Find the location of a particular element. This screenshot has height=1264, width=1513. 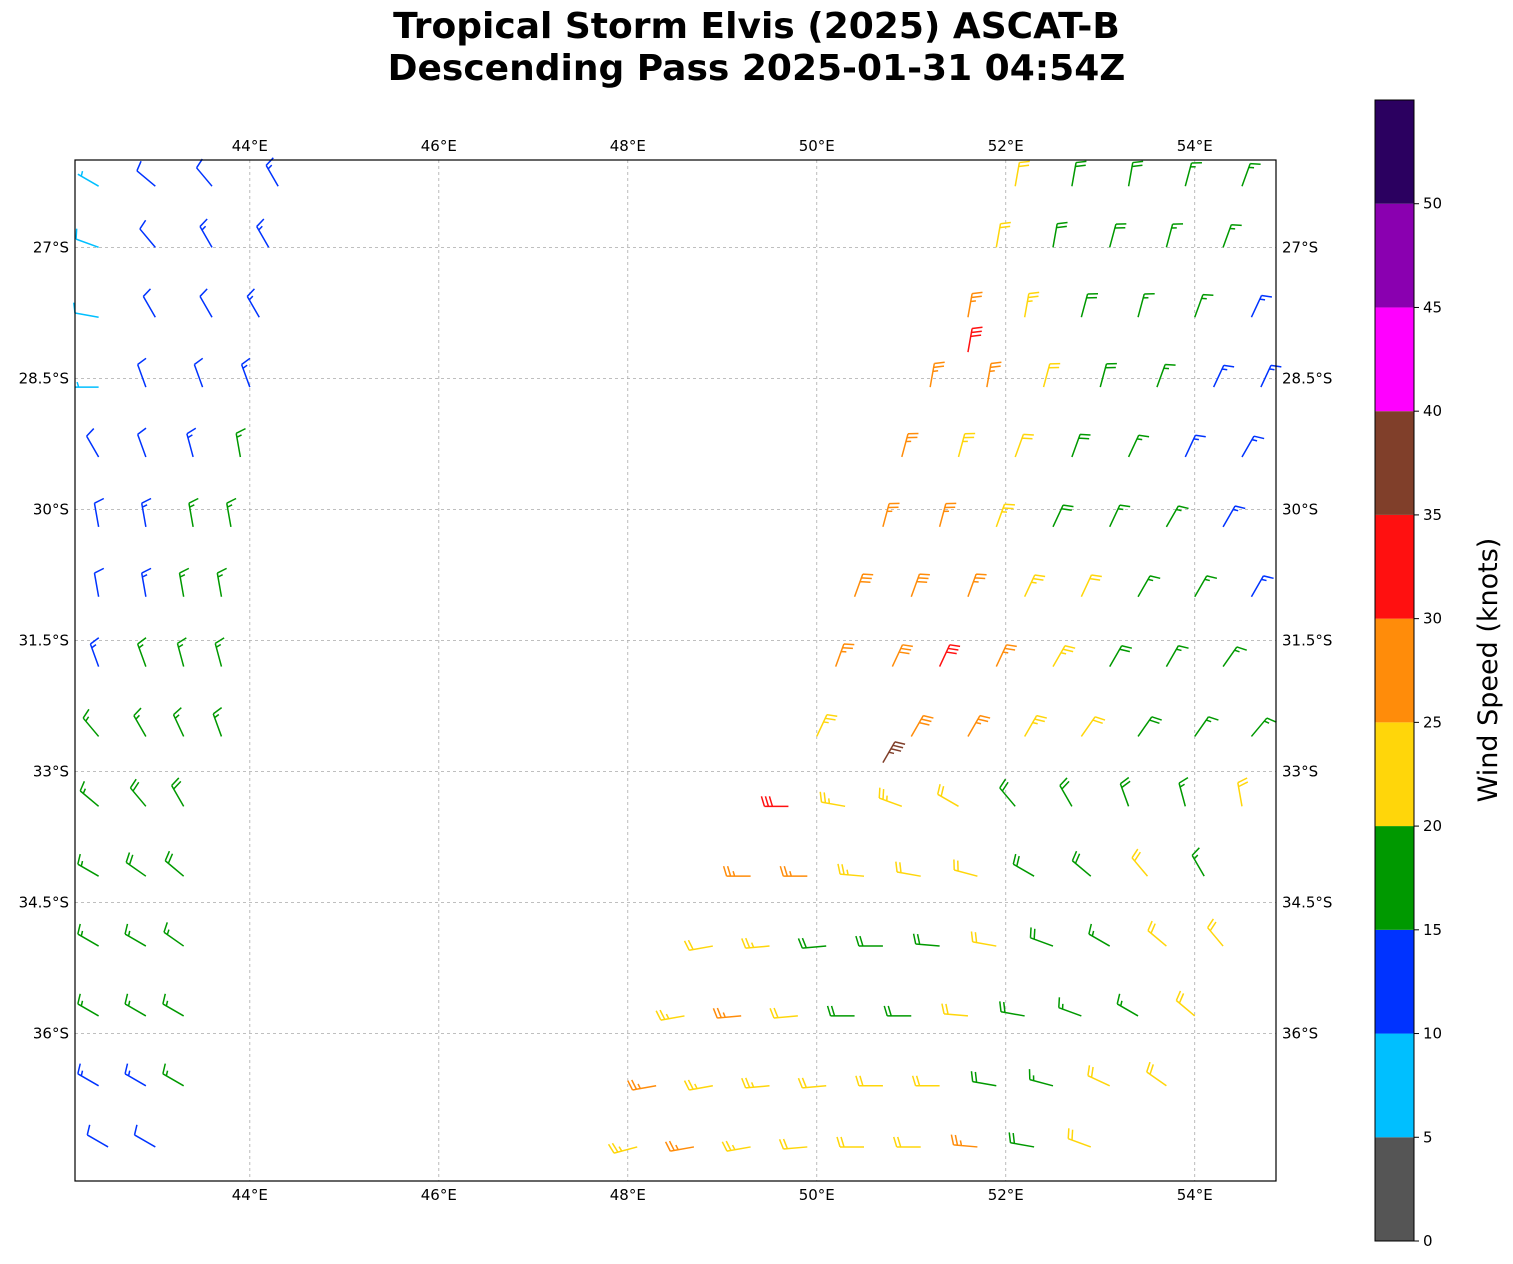

y-tick-label-left: 27°S is located at coordinates (51, 247).